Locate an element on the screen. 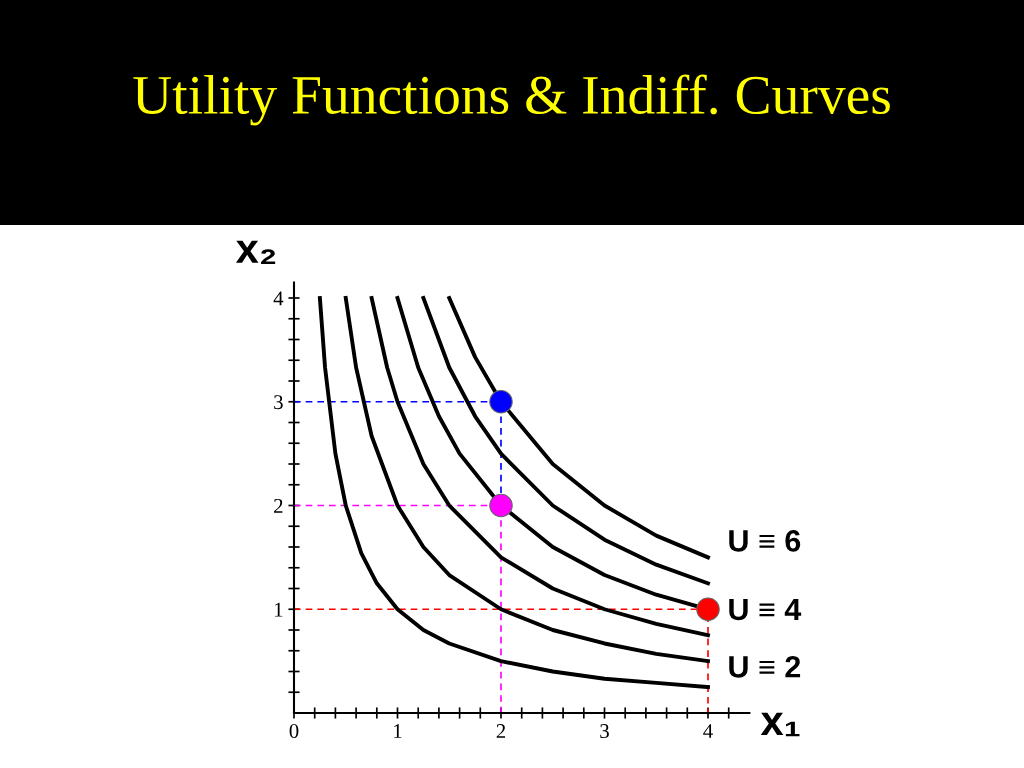  y-tick-label: 4 is located at coordinates (278, 298).